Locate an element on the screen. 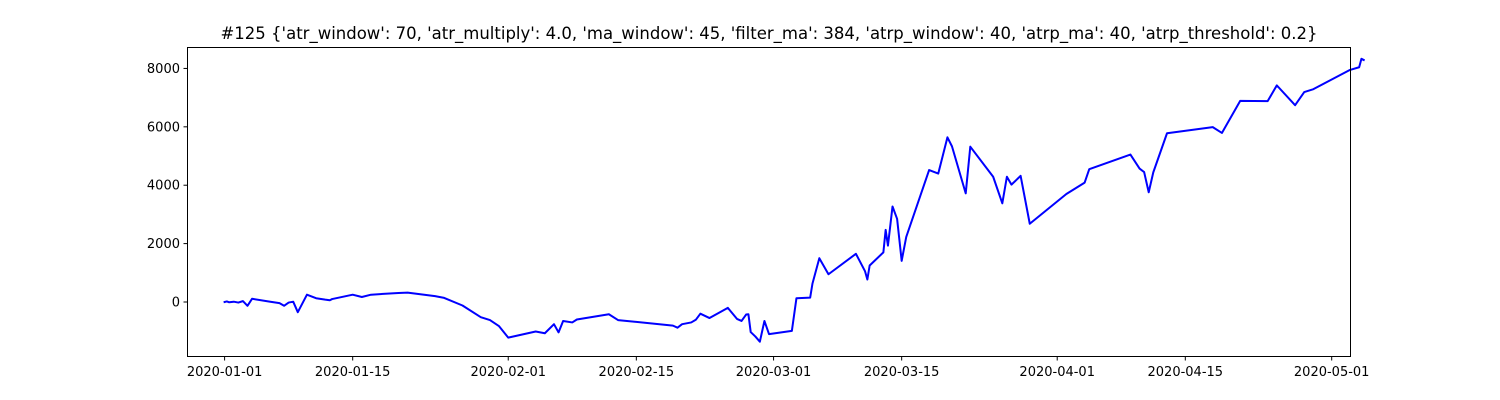 This screenshot has height=400, width=1500. x-tick-label: 2020-01-15 is located at coordinates (353, 372).